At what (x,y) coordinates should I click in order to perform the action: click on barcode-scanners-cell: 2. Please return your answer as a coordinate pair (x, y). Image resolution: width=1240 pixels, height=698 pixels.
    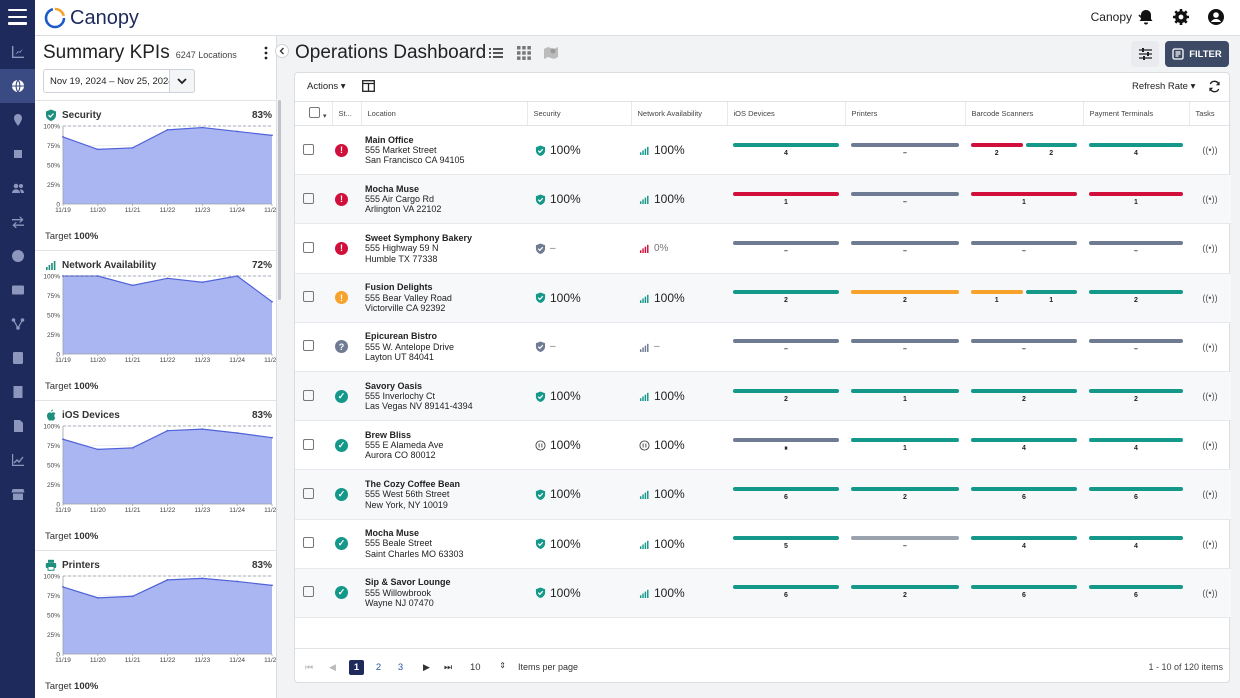
    Looking at the image, I should click on (1024, 396).